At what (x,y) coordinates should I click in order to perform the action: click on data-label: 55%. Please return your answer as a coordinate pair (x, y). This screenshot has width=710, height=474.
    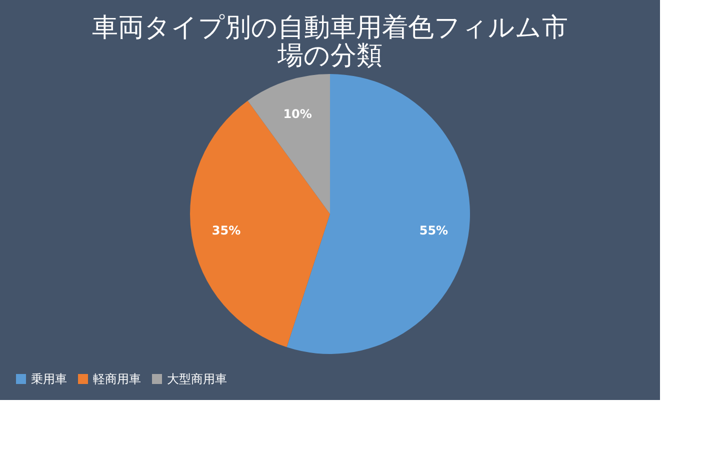
    Looking at the image, I should click on (433, 230).